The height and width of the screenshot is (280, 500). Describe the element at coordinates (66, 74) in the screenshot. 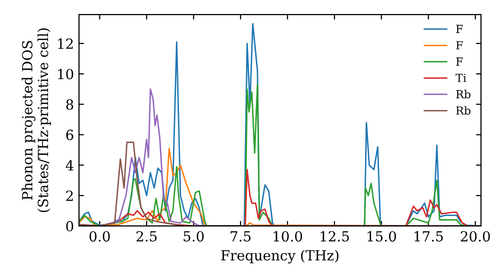

I see `y-tick-label: 10` at that location.